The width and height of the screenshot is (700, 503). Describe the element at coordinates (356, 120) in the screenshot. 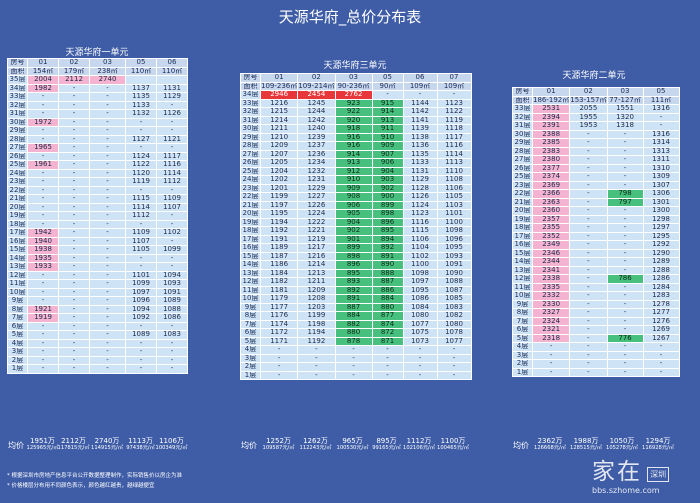

I see `floor-row: 31层 1214 1242 920 913 1141 1119` at that location.